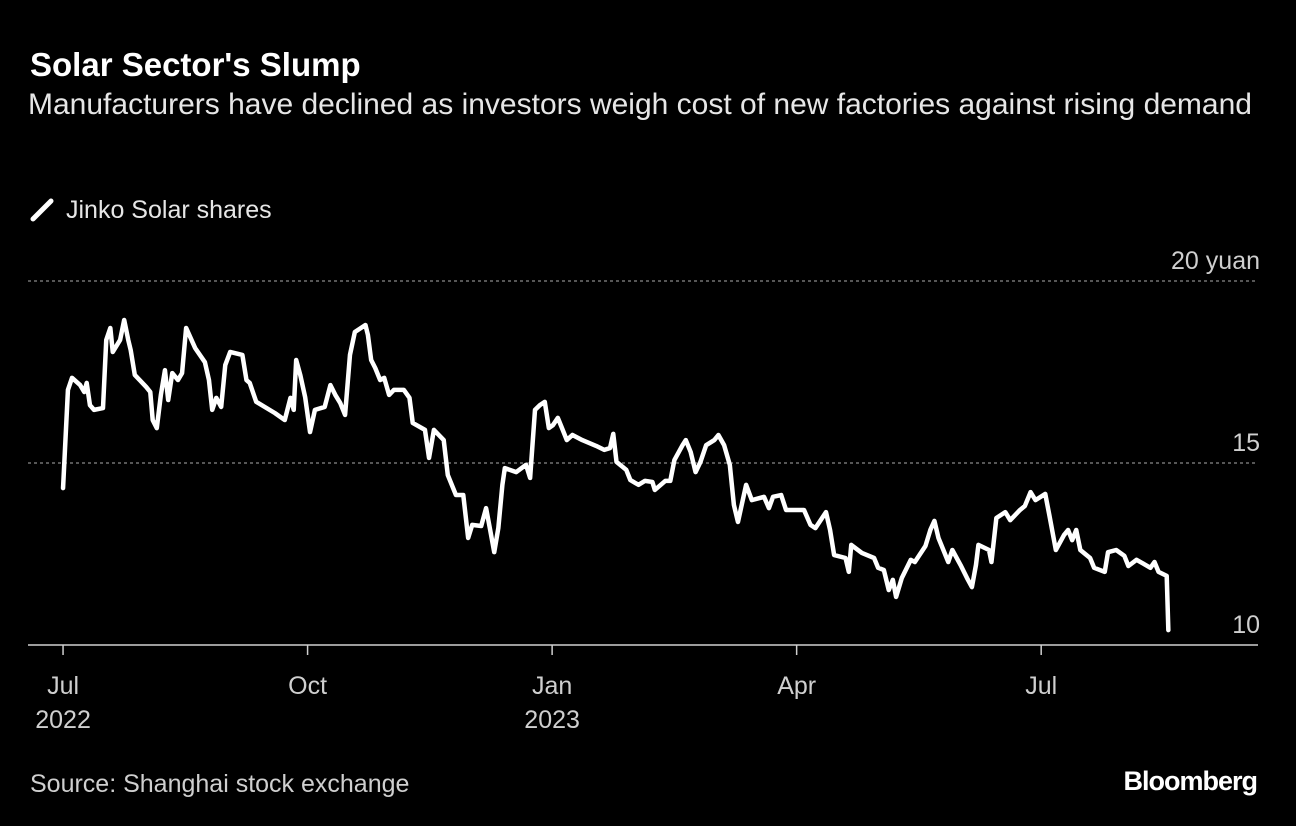 Image resolution: width=1296 pixels, height=826 pixels. I want to click on legend-label: Jinko Solar shares, so click(169, 210).